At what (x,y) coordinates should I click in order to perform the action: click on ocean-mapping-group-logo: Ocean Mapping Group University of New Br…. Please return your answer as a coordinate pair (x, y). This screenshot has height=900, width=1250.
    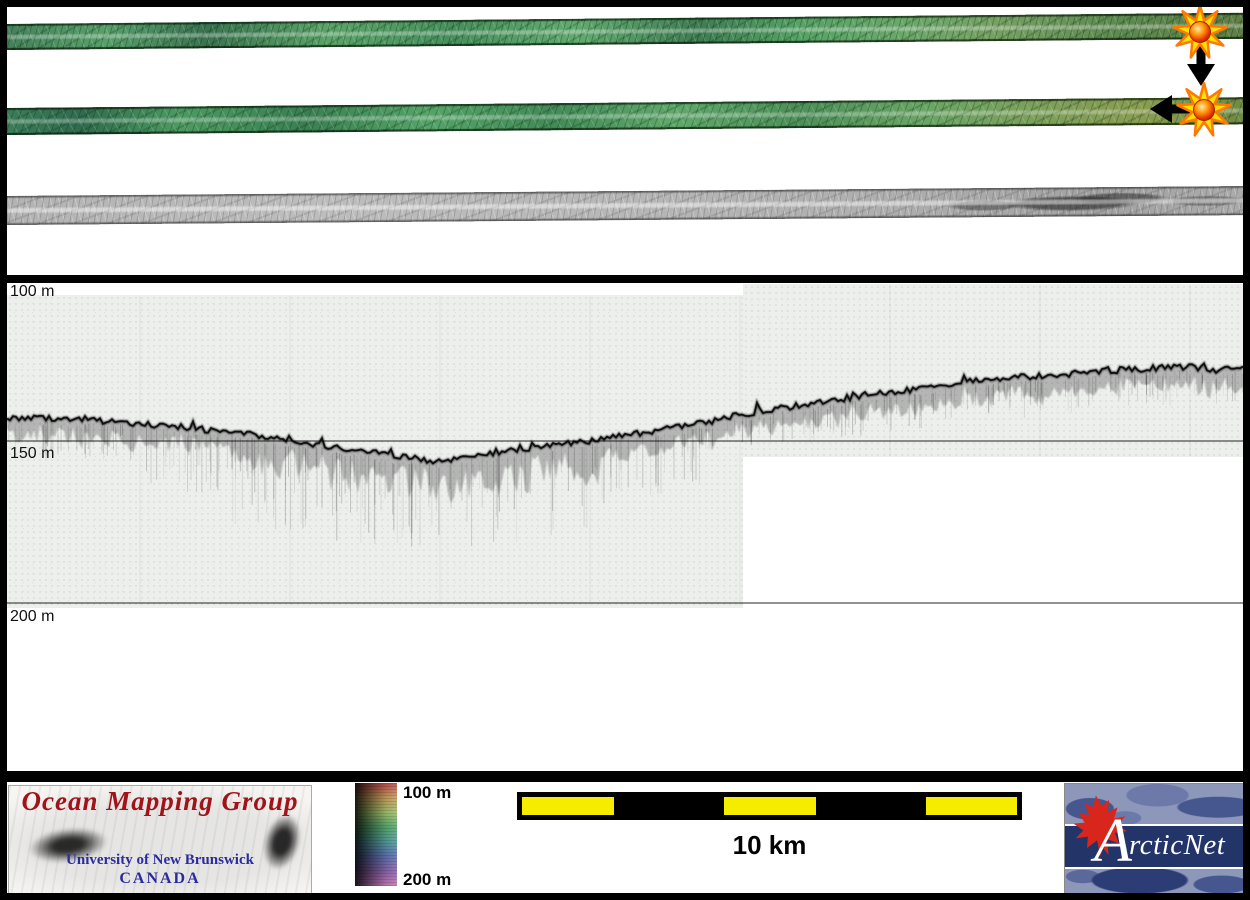
    Looking at the image, I should click on (160, 840).